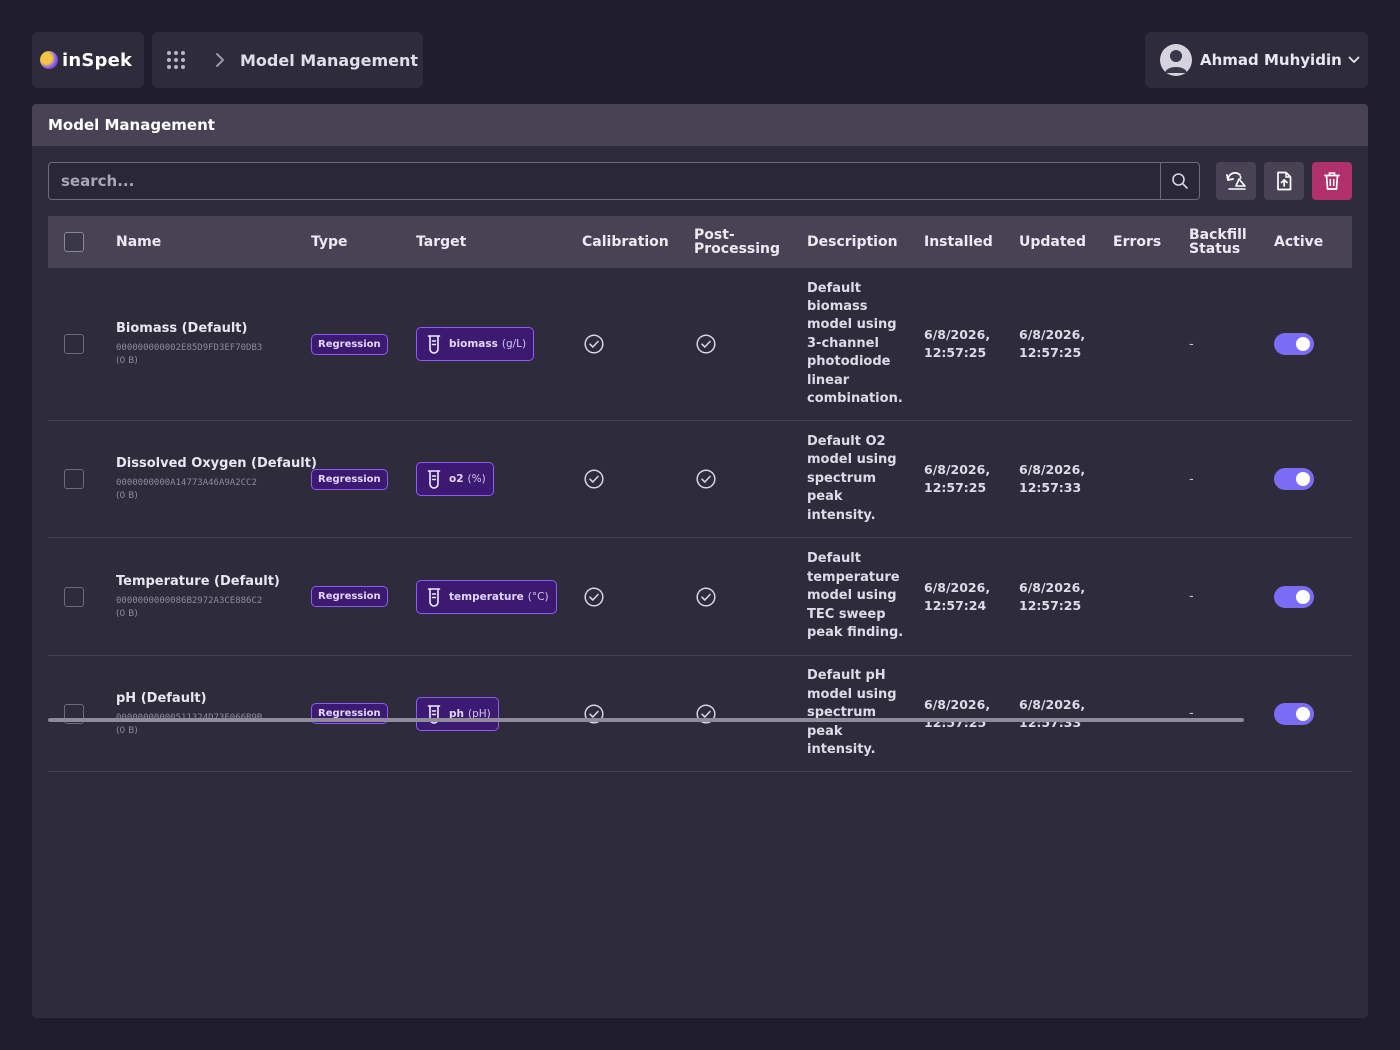 The image size is (1400, 1050). I want to click on search-input, so click(604, 181).